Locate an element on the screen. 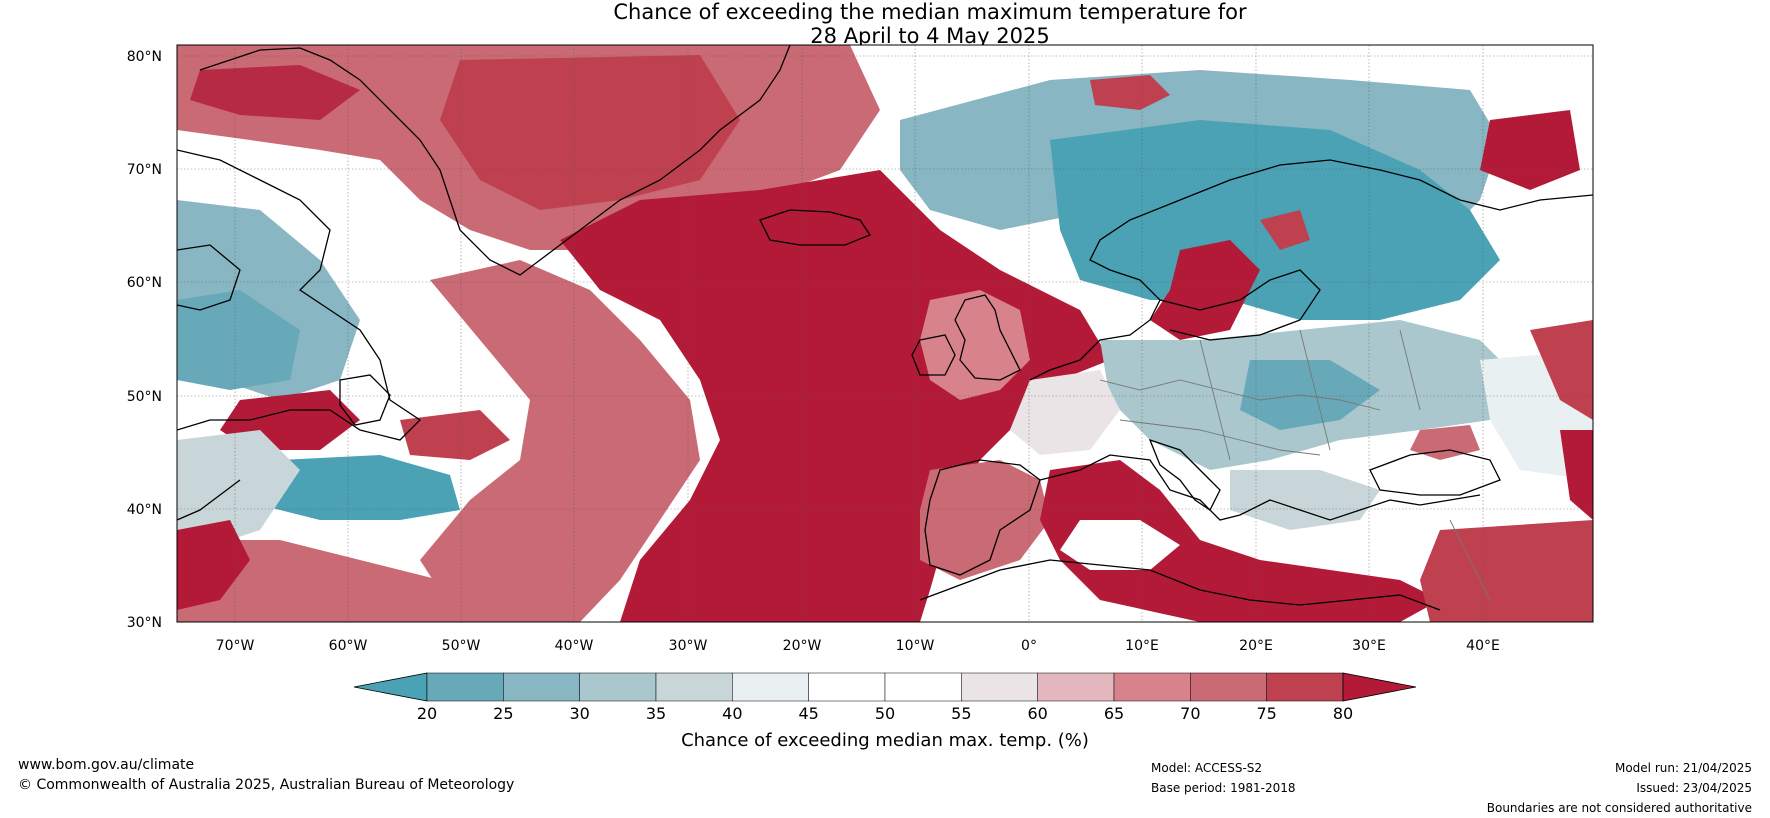 This screenshot has height=818, width=1770. west-atlantic-teal is located at coordinates (360, 487).